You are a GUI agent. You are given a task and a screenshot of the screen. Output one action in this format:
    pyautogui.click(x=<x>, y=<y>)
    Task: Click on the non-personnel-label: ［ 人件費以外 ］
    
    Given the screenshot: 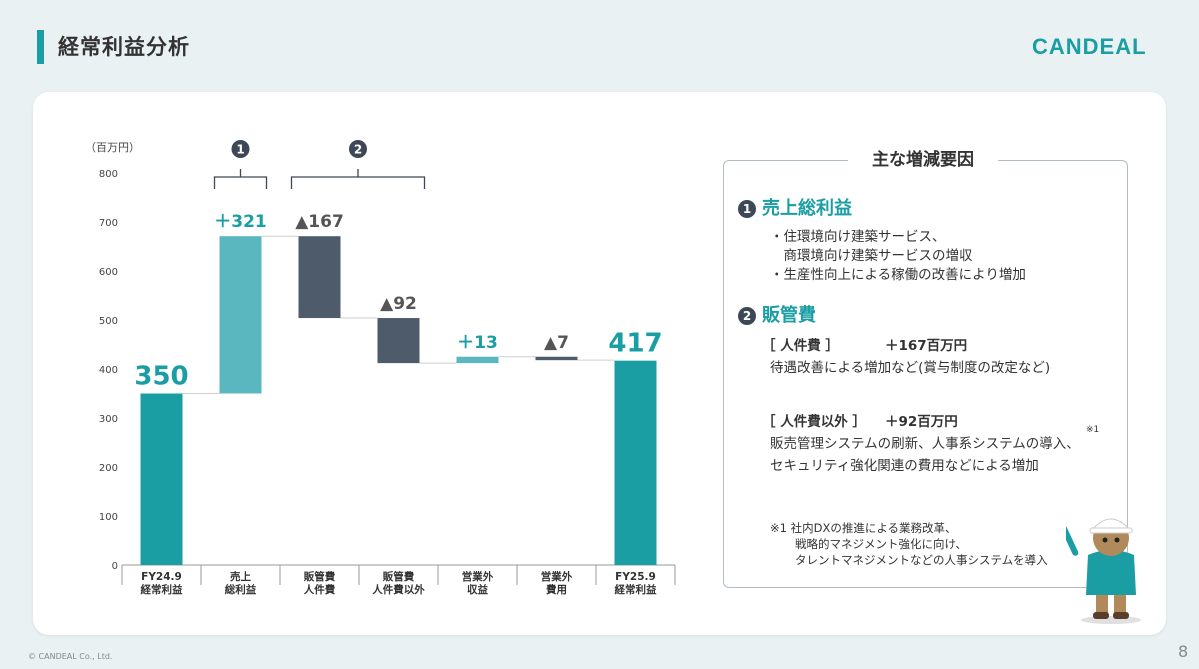 What is the action you would take?
    pyautogui.click(x=814, y=422)
    